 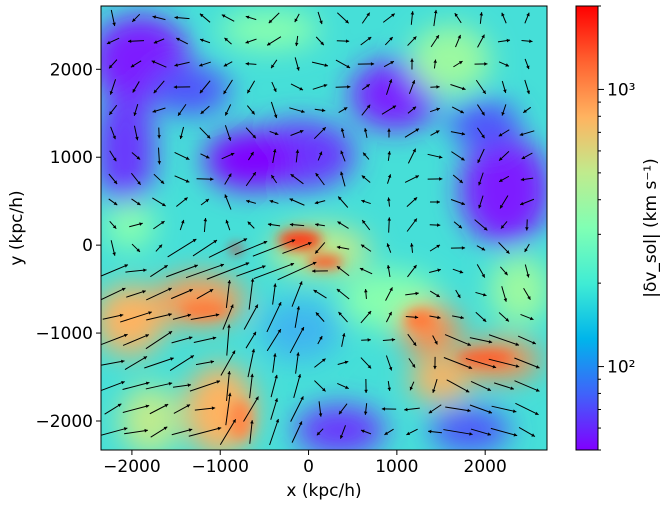 What do you see at coordinates (132, 467) in the screenshot?
I see `x-tick-label: −2000` at bounding box center [132, 467].